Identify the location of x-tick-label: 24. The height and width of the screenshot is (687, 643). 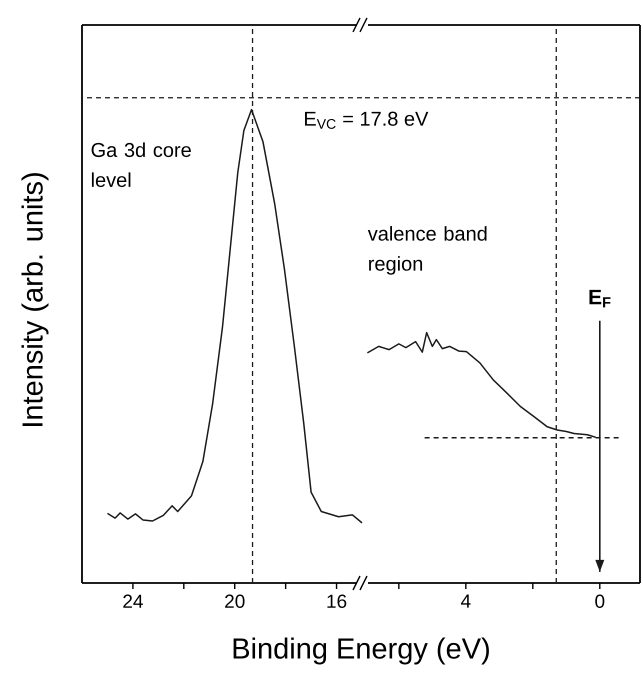
(133, 601).